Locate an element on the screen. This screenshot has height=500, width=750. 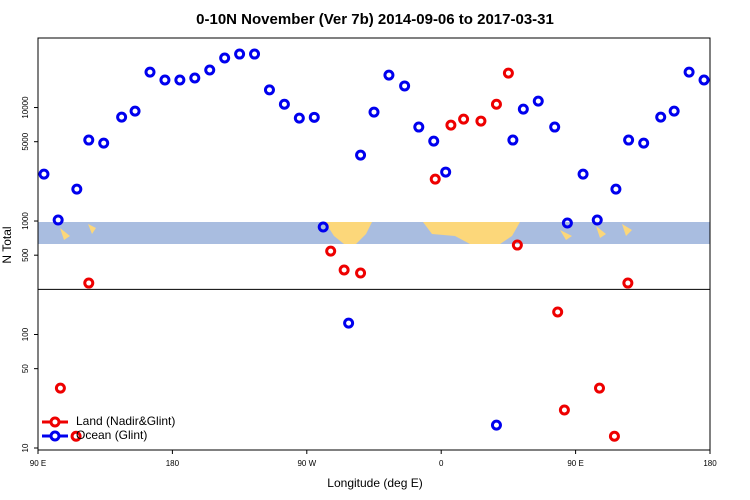
y-axis-label: N Total is located at coordinates (7, 244).